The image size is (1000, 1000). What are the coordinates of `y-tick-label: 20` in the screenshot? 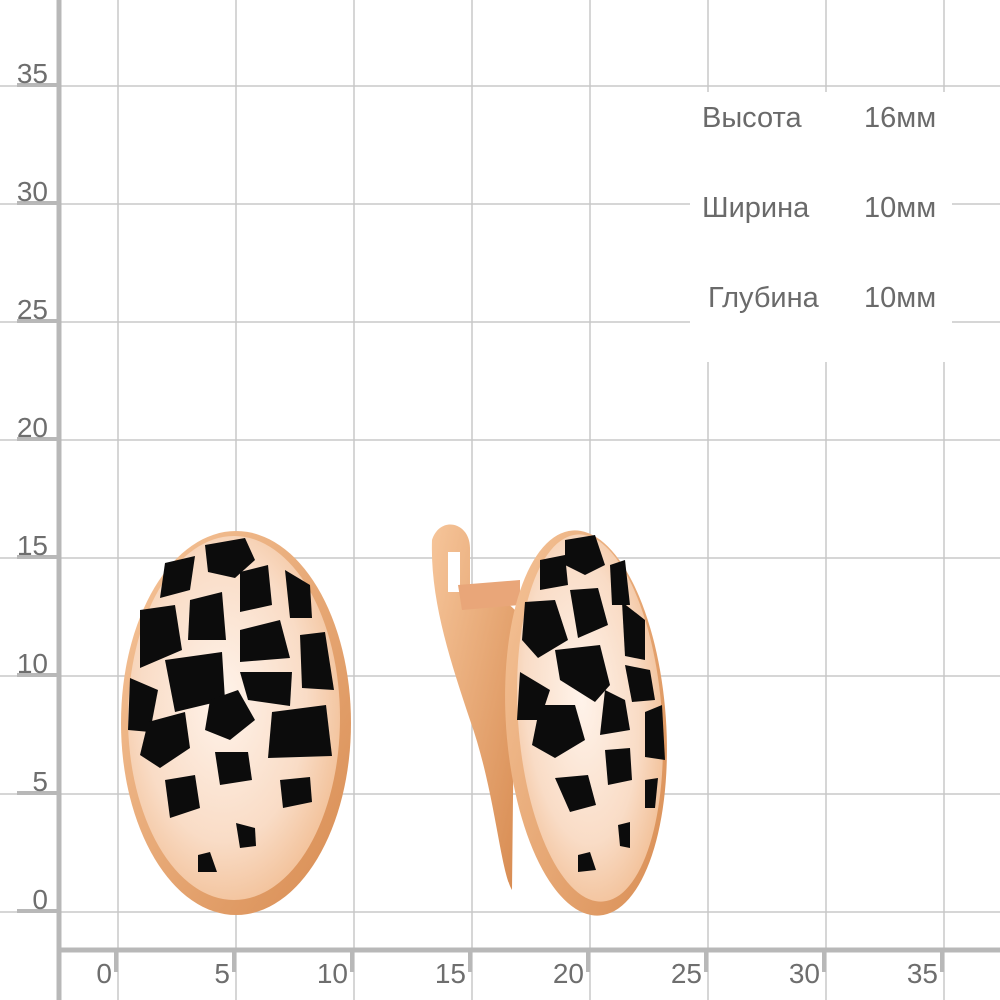 It's located at (32, 427).